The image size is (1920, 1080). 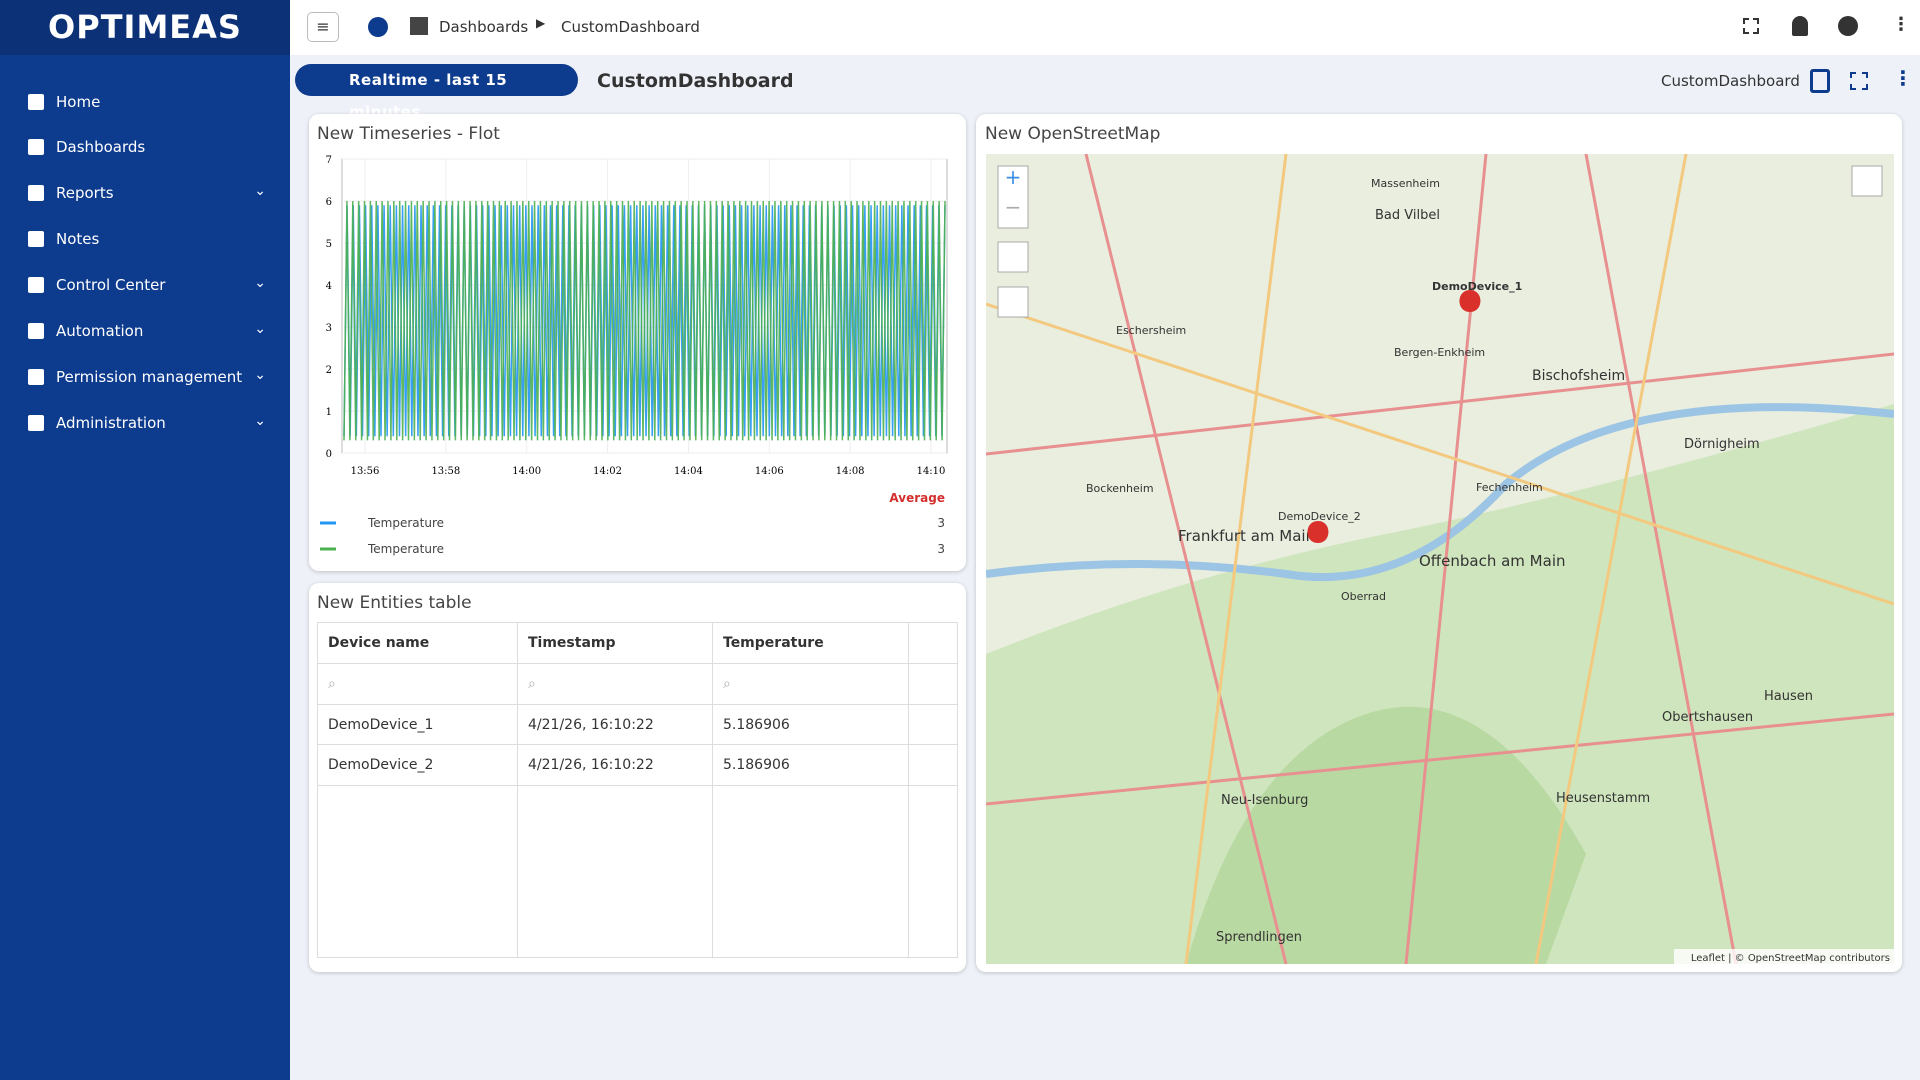 What do you see at coordinates (419, 26) in the screenshot?
I see `dashboards-icon` at bounding box center [419, 26].